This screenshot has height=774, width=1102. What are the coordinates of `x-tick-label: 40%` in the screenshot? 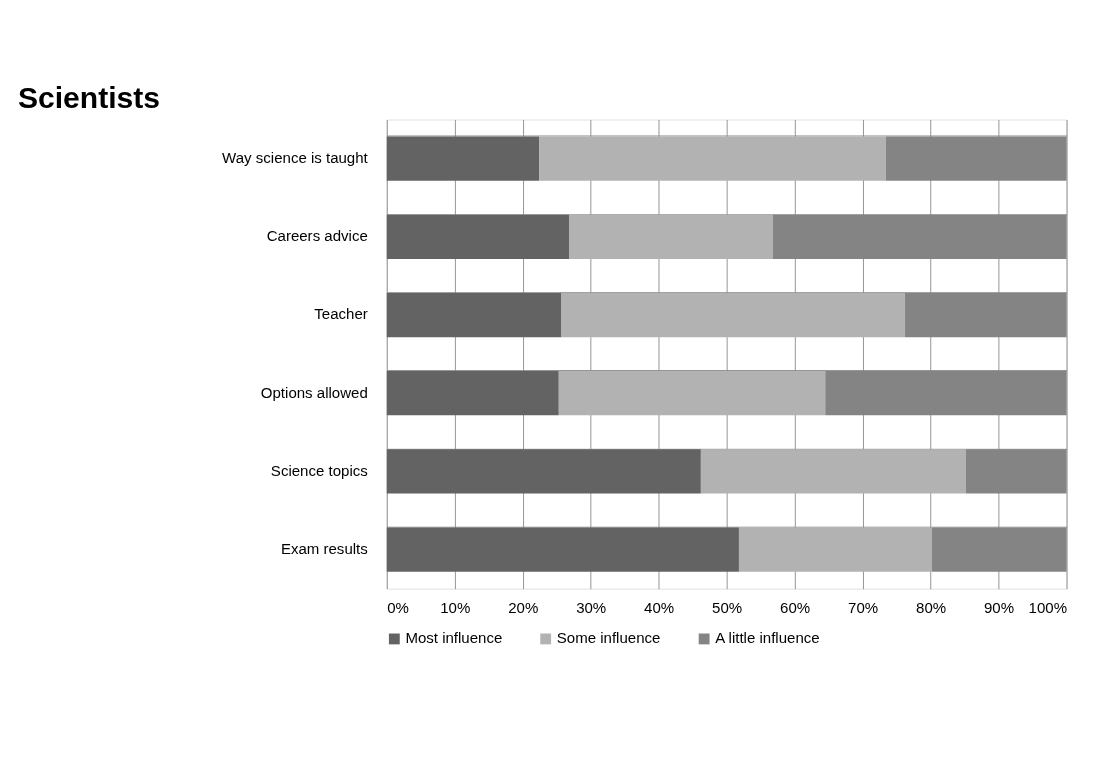 It's located at (659, 608).